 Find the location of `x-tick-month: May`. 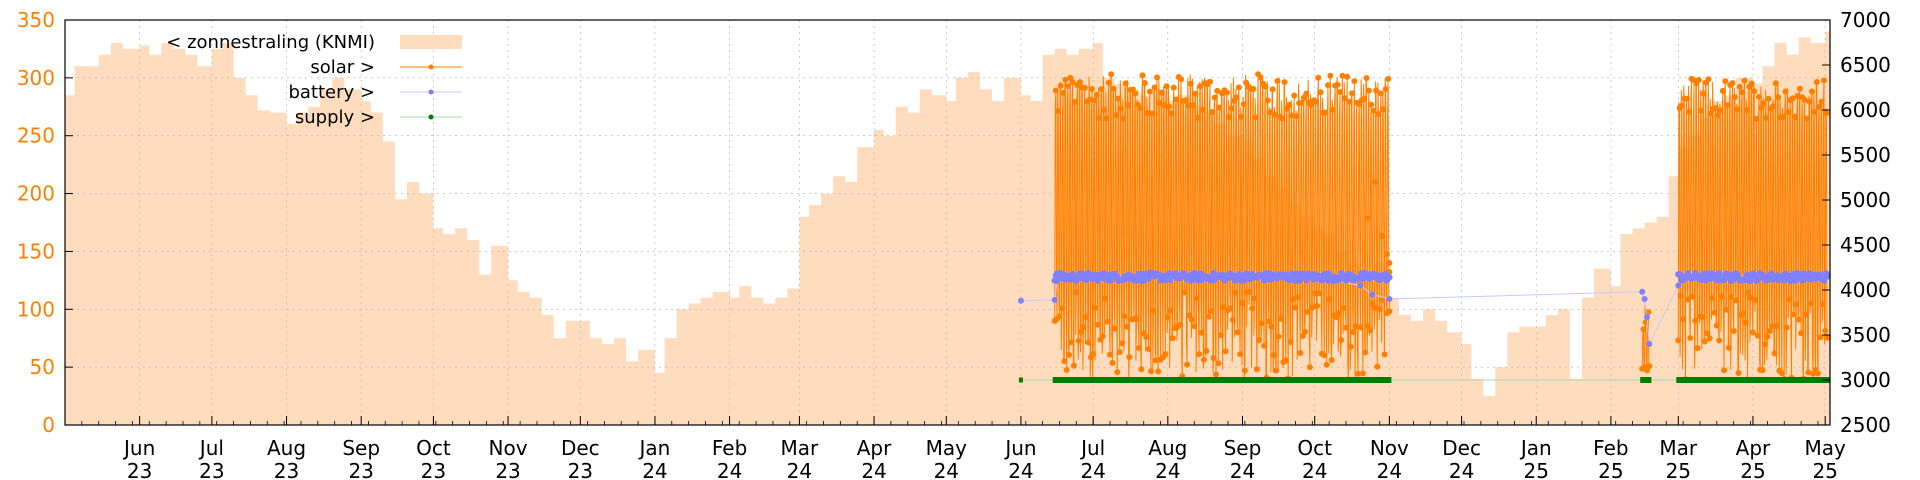

x-tick-month: May is located at coordinates (1826, 448).